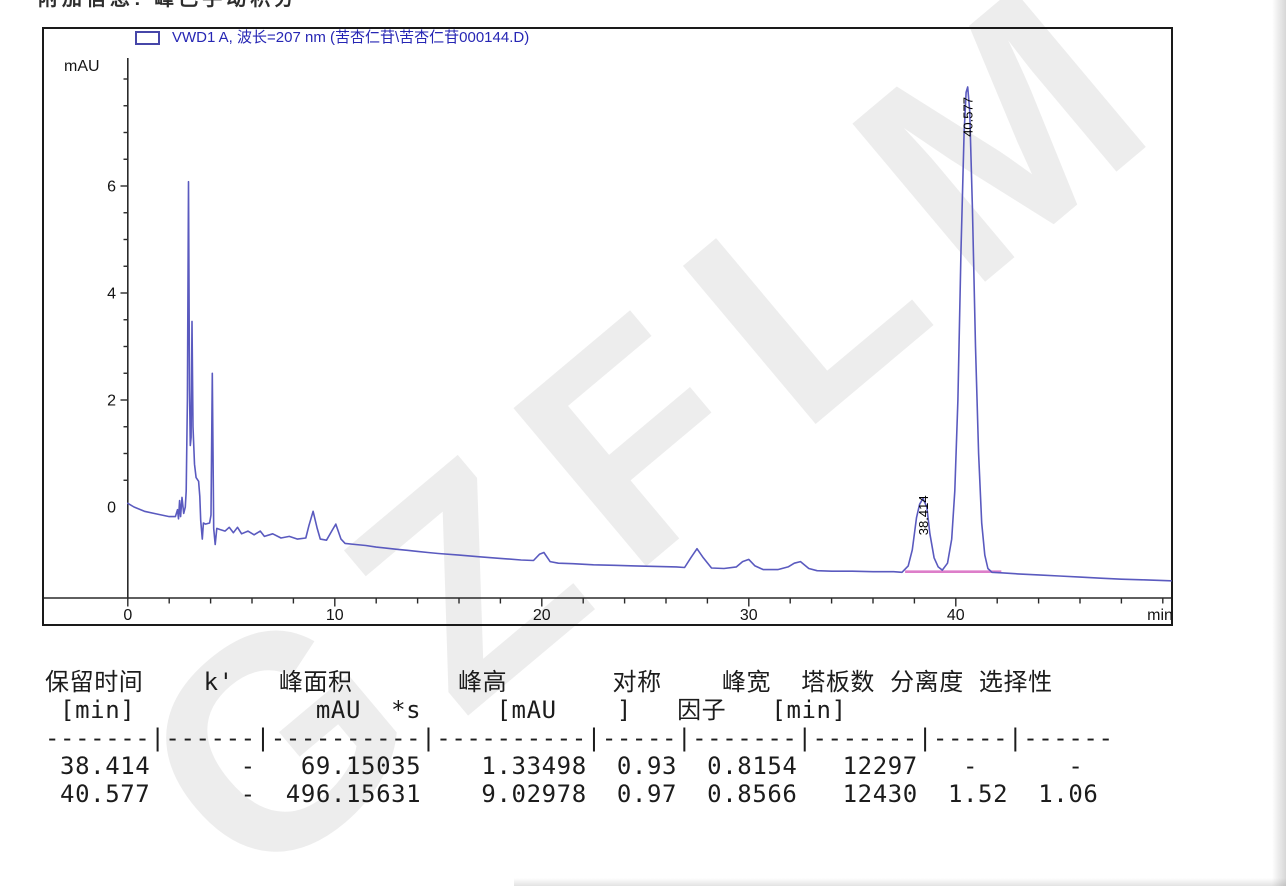  I want to click on y-tick-label: 4, so click(111, 294).